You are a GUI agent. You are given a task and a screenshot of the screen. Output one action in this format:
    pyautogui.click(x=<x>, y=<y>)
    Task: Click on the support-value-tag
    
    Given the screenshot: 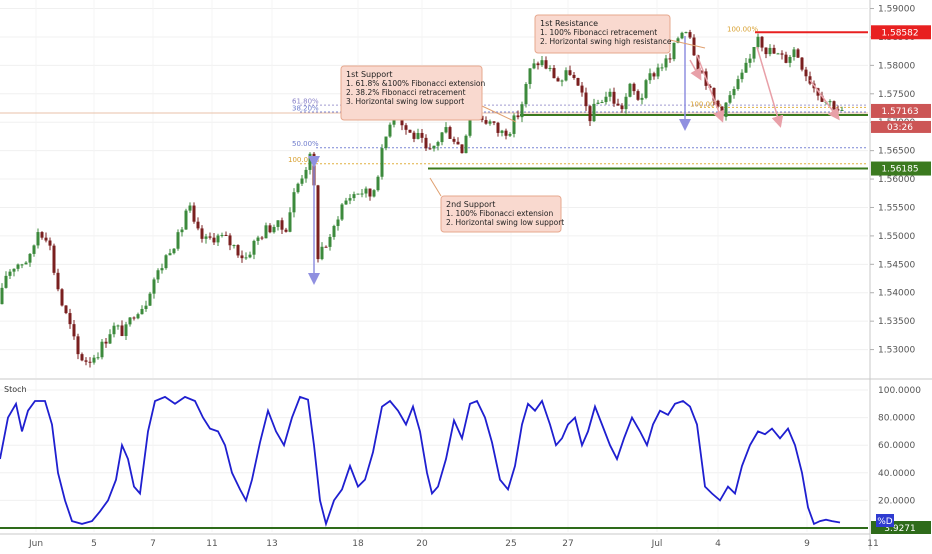 What is the action you would take?
    pyautogui.click(x=901, y=168)
    